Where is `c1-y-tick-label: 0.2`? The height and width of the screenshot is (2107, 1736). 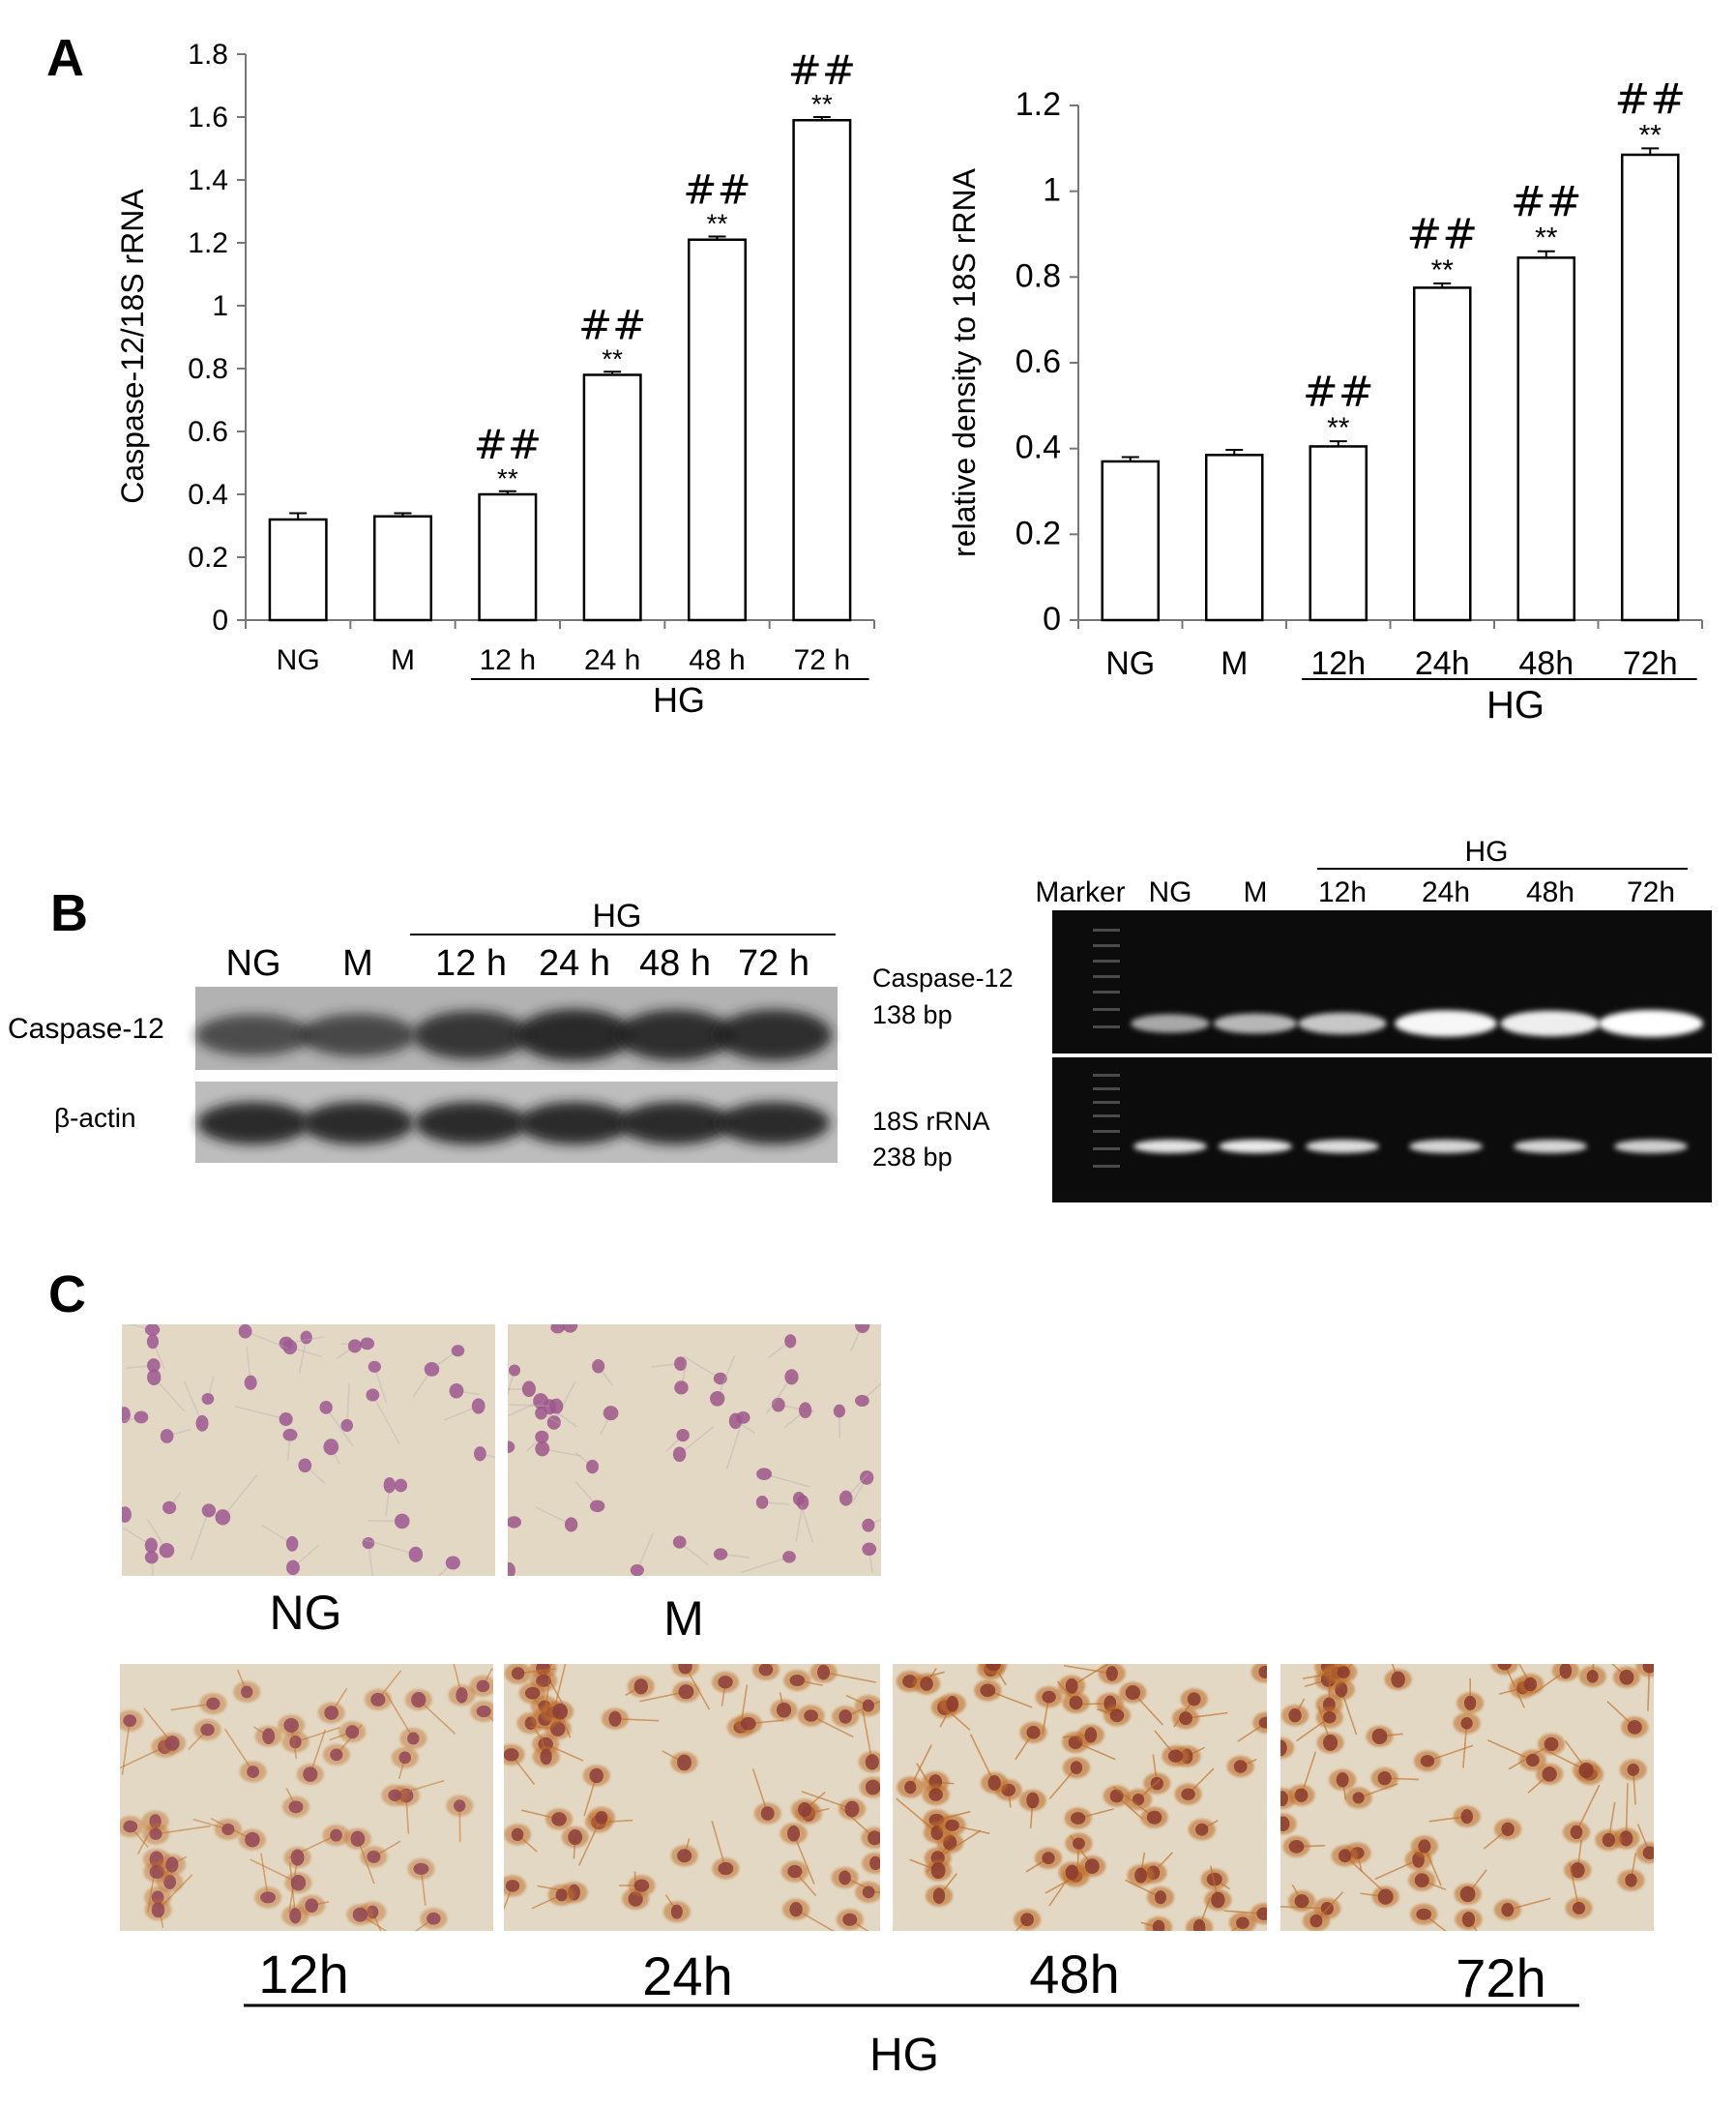 c1-y-tick-label: 0.2 is located at coordinates (208, 558).